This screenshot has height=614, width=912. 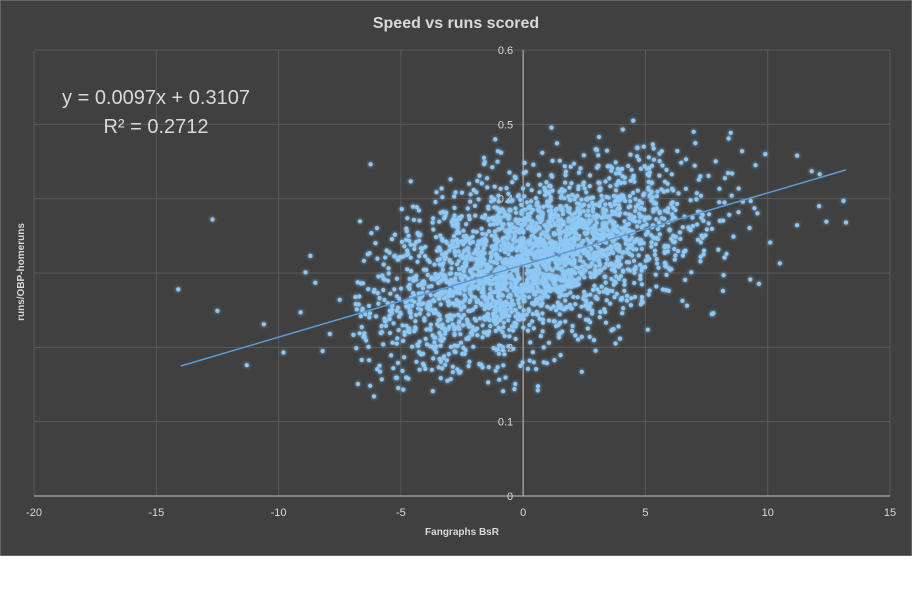 I want to click on y-tick-label: 0.6, so click(x=505, y=51).